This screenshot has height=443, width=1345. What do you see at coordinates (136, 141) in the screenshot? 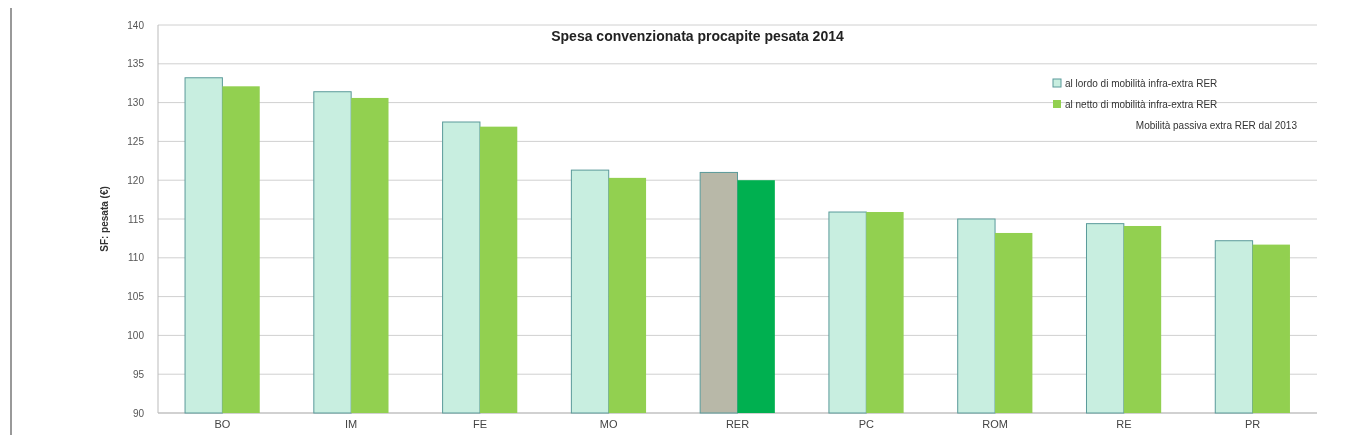
I see `y-tick-label: 125` at bounding box center [136, 141].